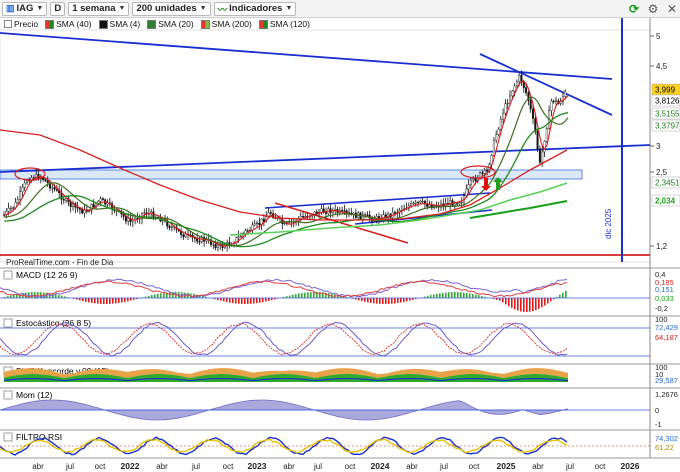 This screenshot has width=680, height=472. I want to click on y-tick-label: 1,2, so click(662, 246).